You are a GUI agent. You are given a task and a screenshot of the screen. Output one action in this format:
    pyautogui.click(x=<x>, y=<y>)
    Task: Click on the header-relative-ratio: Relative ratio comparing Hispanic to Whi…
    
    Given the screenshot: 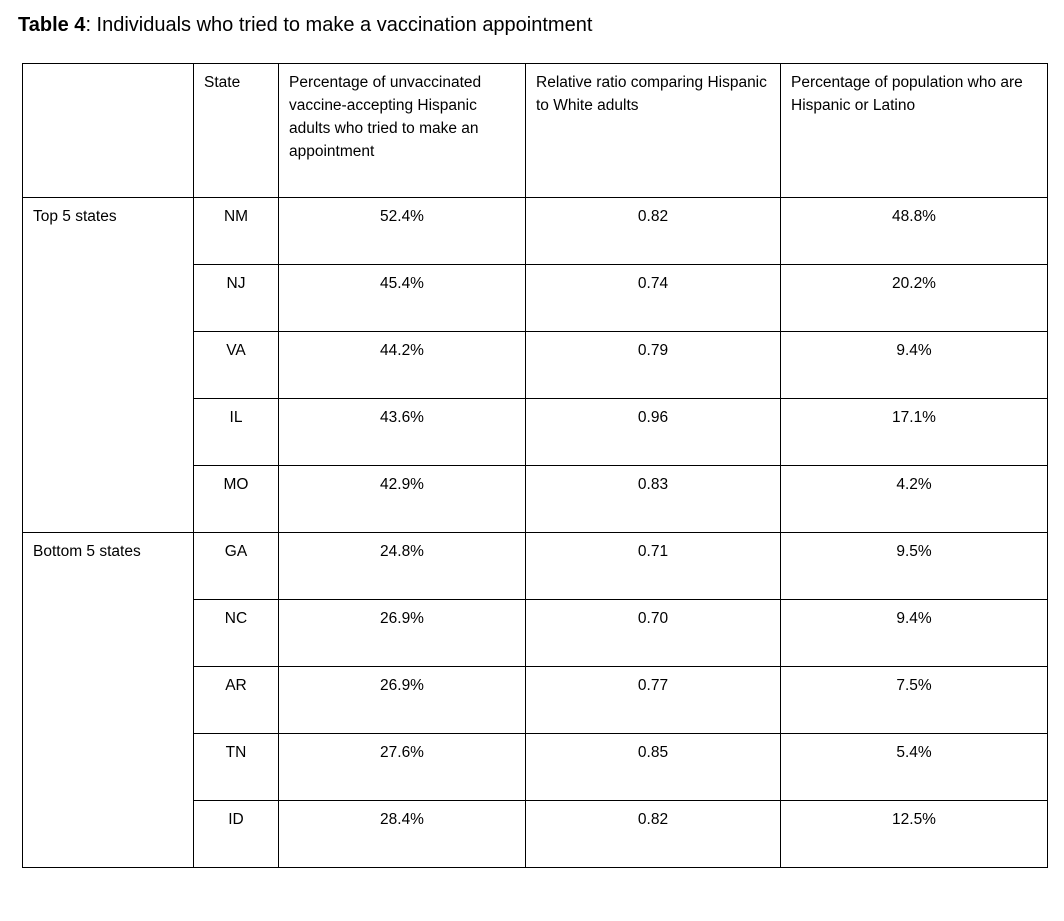 What is the action you would take?
    pyautogui.click(x=653, y=130)
    